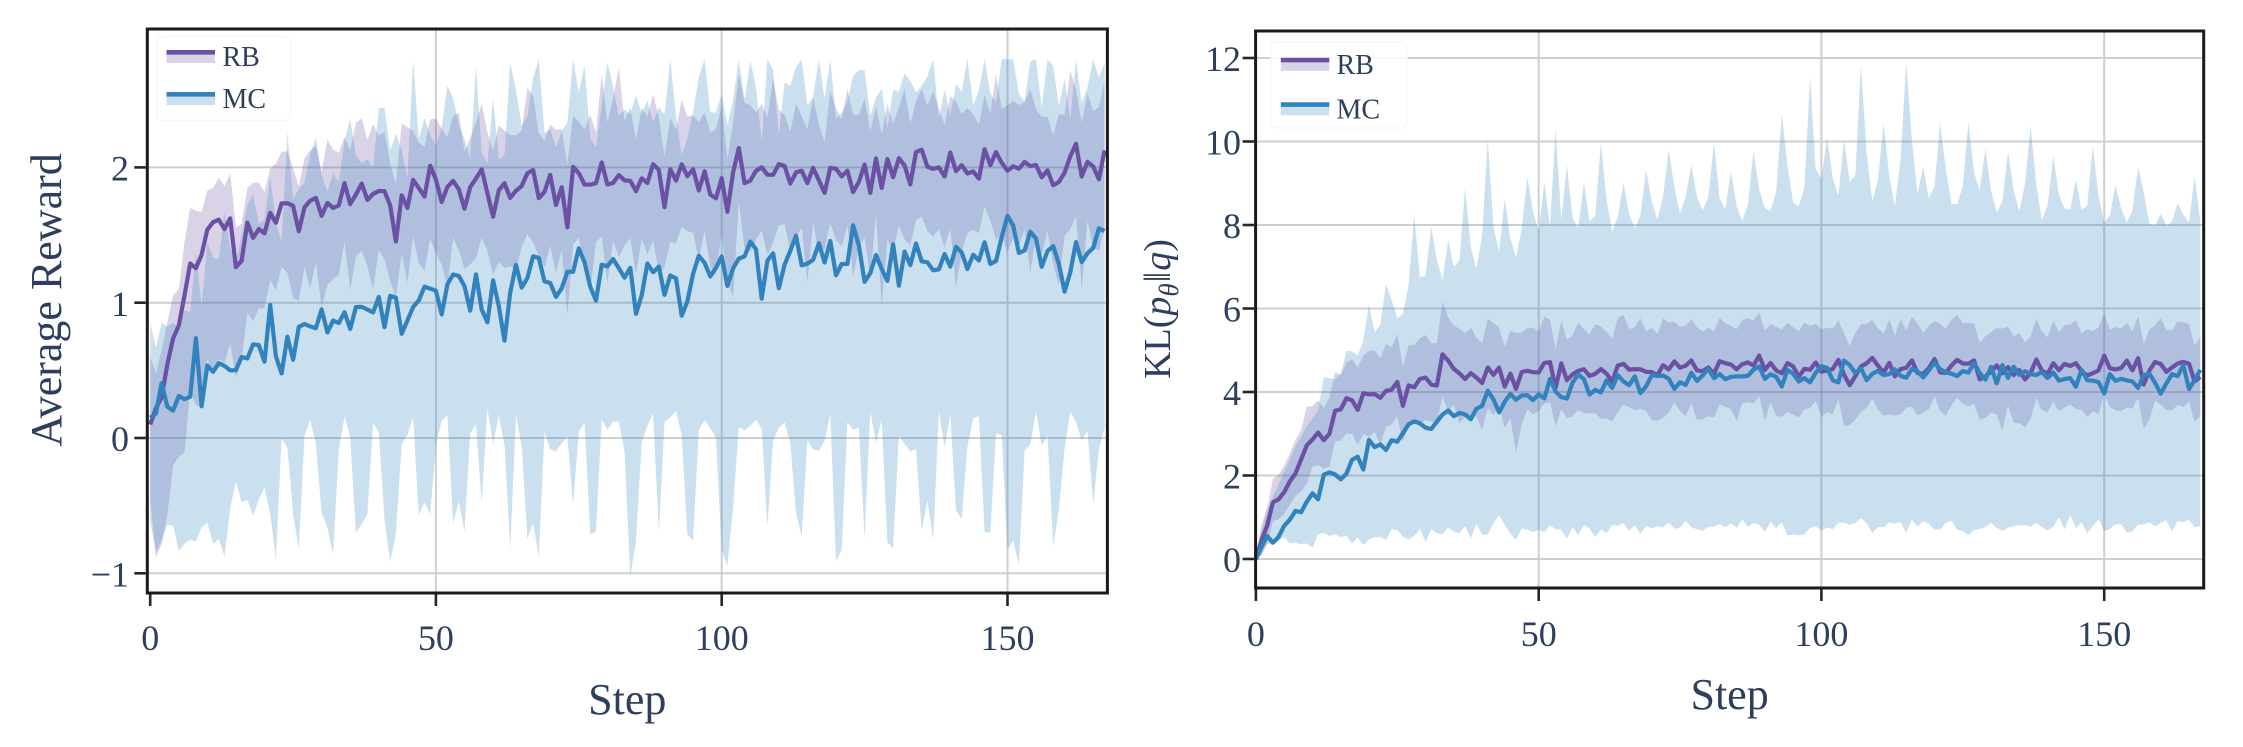  Describe the element at coordinates (1223, 143) in the screenshot. I see `svg-text: 10` at that location.